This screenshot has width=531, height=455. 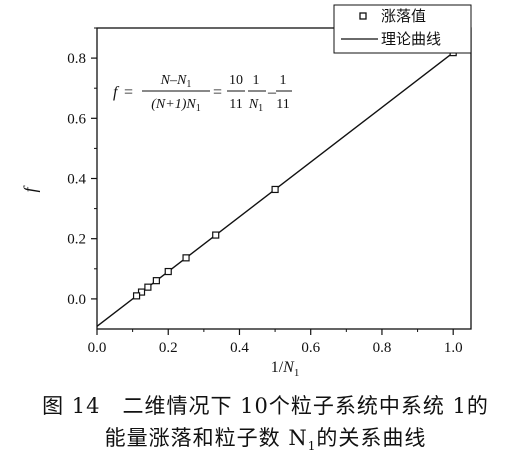 What do you see at coordinates (76, 119) in the screenshot?
I see `y-tick-label: 0.6` at bounding box center [76, 119].